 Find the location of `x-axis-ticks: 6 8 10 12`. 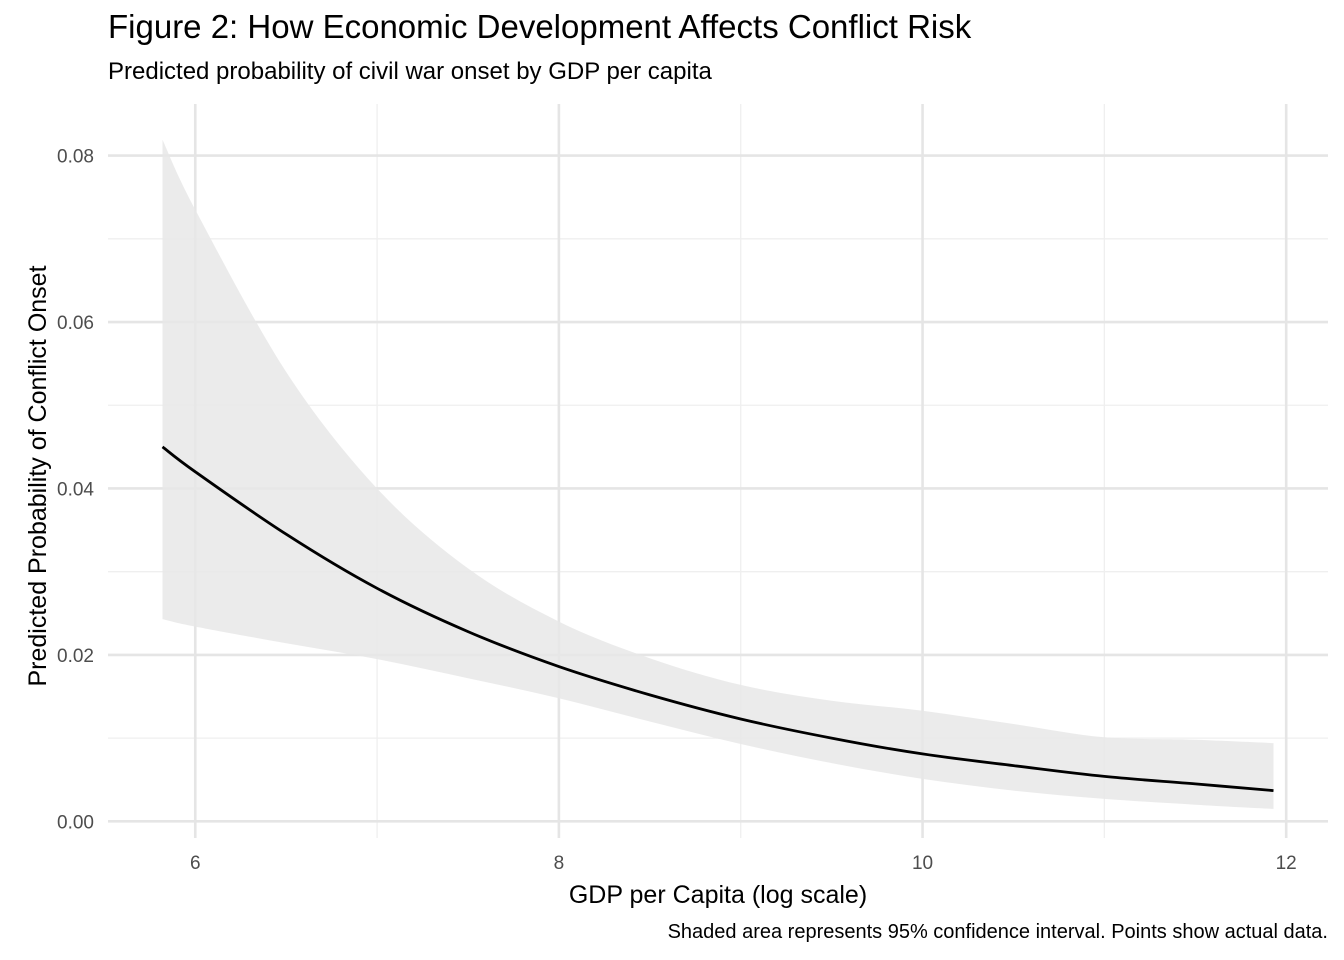

x-axis-ticks: 6 8 10 12 is located at coordinates (743, 863).